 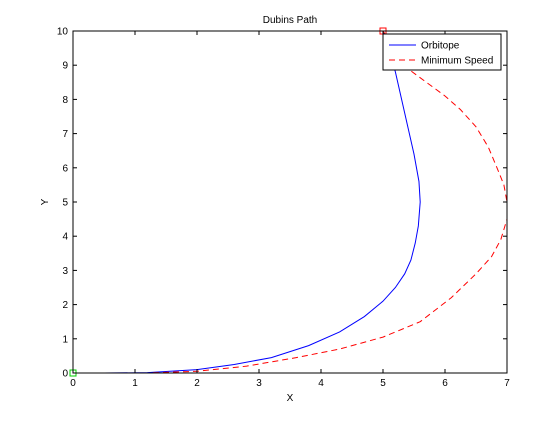 I want to click on x-axis-label: X, so click(x=290, y=398).